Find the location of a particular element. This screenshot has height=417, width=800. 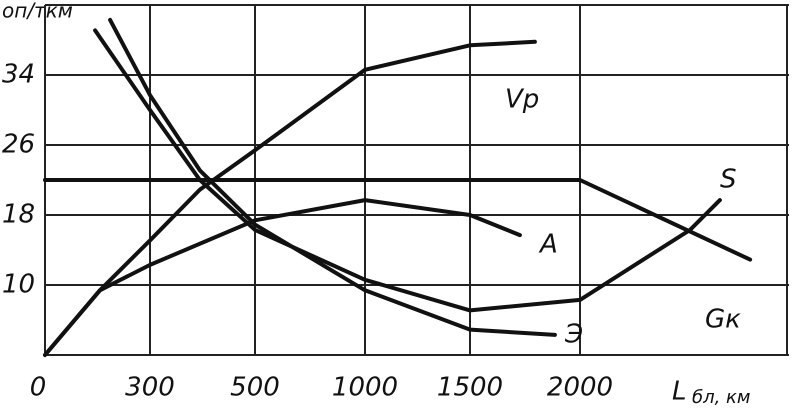

x-tick-label: 300 is located at coordinates (150, 388).